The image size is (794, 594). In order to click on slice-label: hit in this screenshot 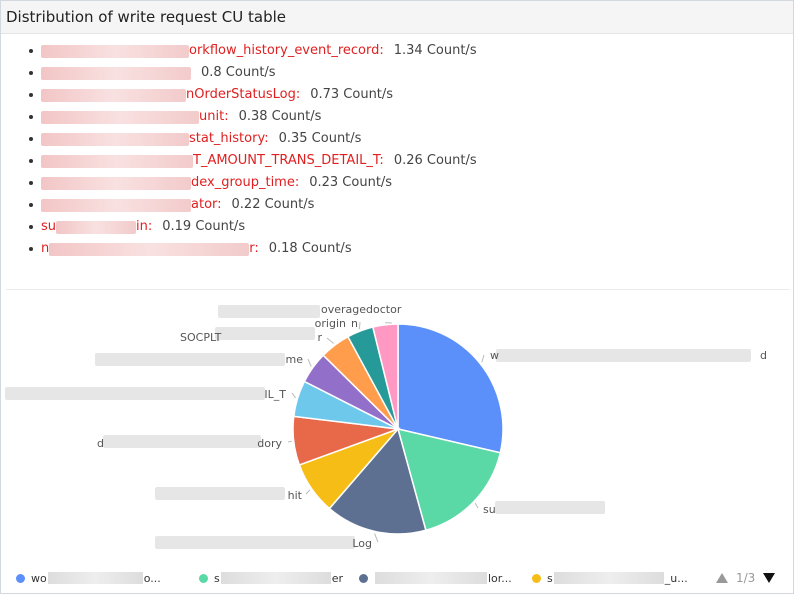, I will do `click(295, 495)`.